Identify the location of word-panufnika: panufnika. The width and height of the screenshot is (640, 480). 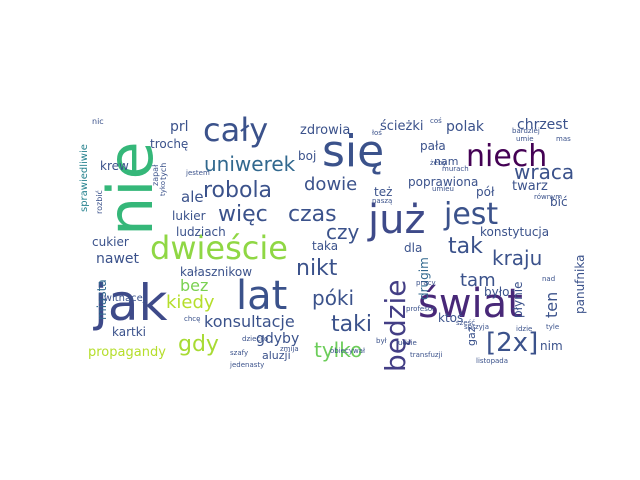
(580, 284).